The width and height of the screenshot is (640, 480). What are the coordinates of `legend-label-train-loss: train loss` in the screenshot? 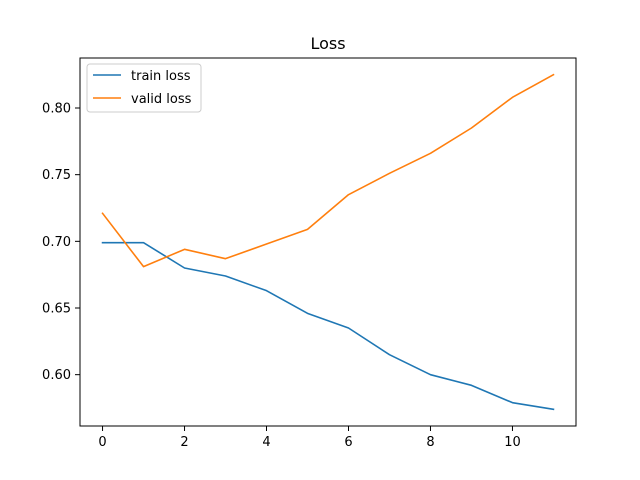 It's located at (161, 76).